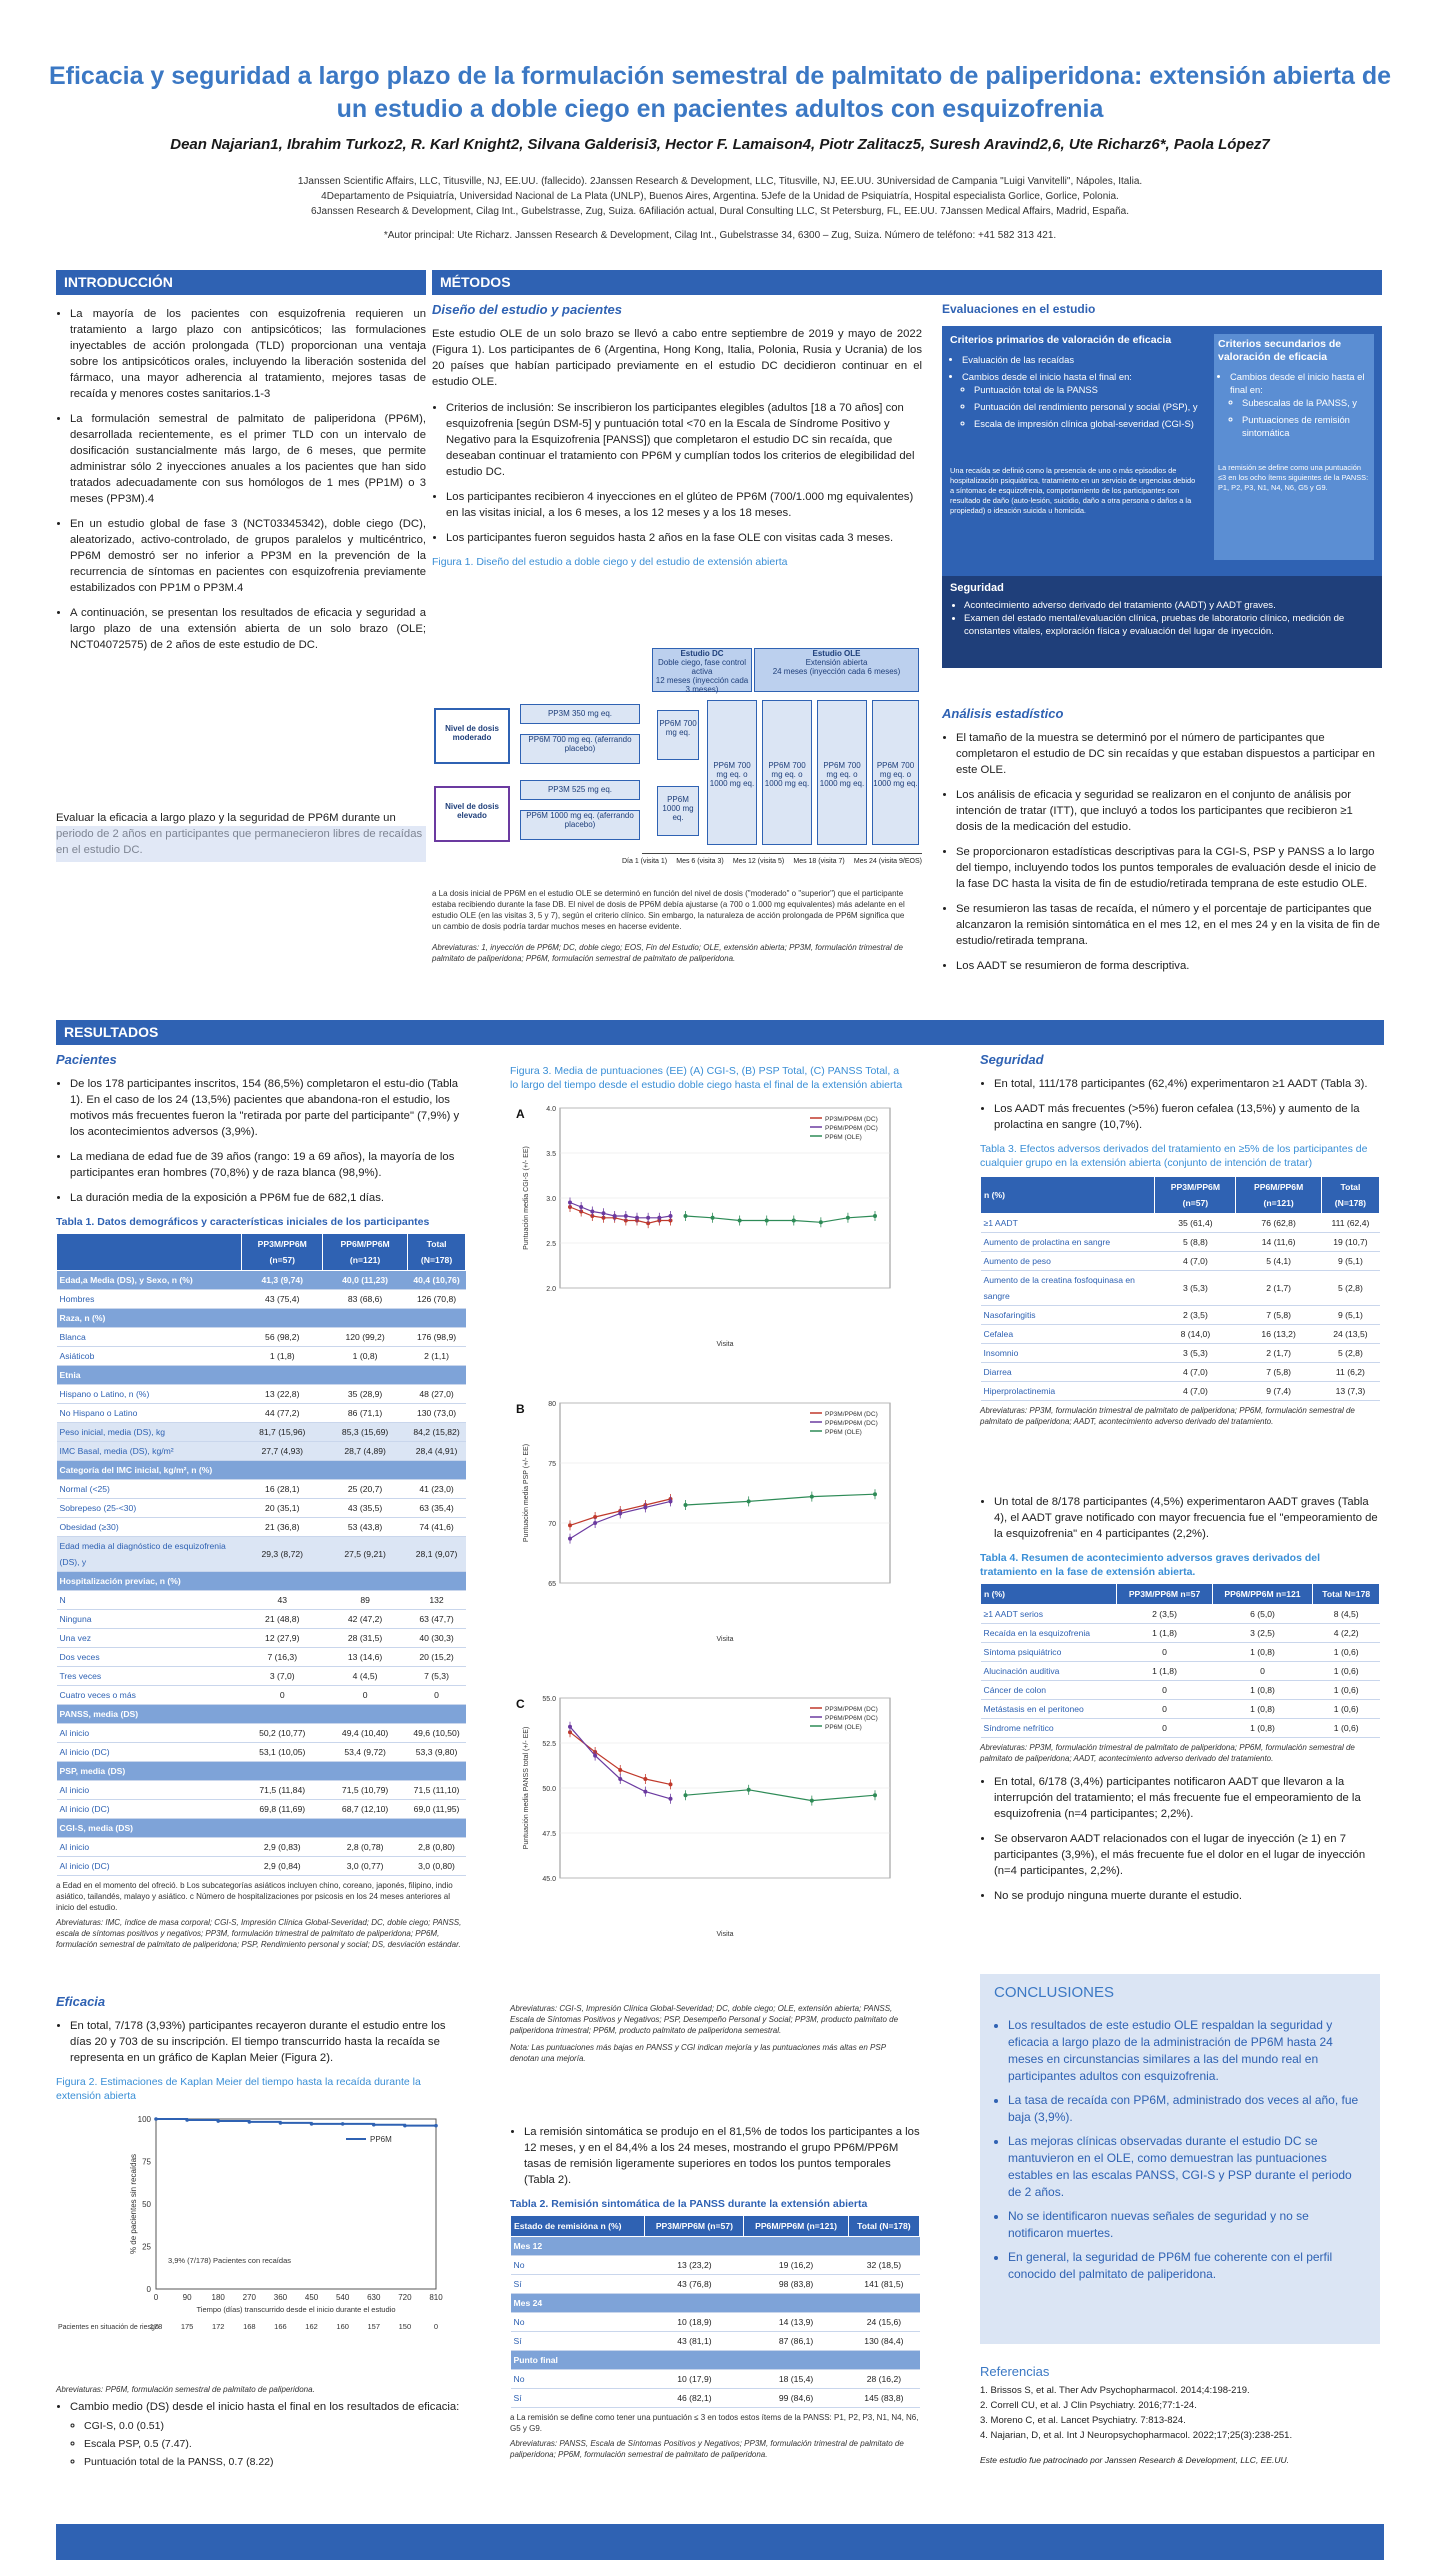  I want to click on fig1-tick: Mes 24 (visita 9/EOS), so click(887, 861).